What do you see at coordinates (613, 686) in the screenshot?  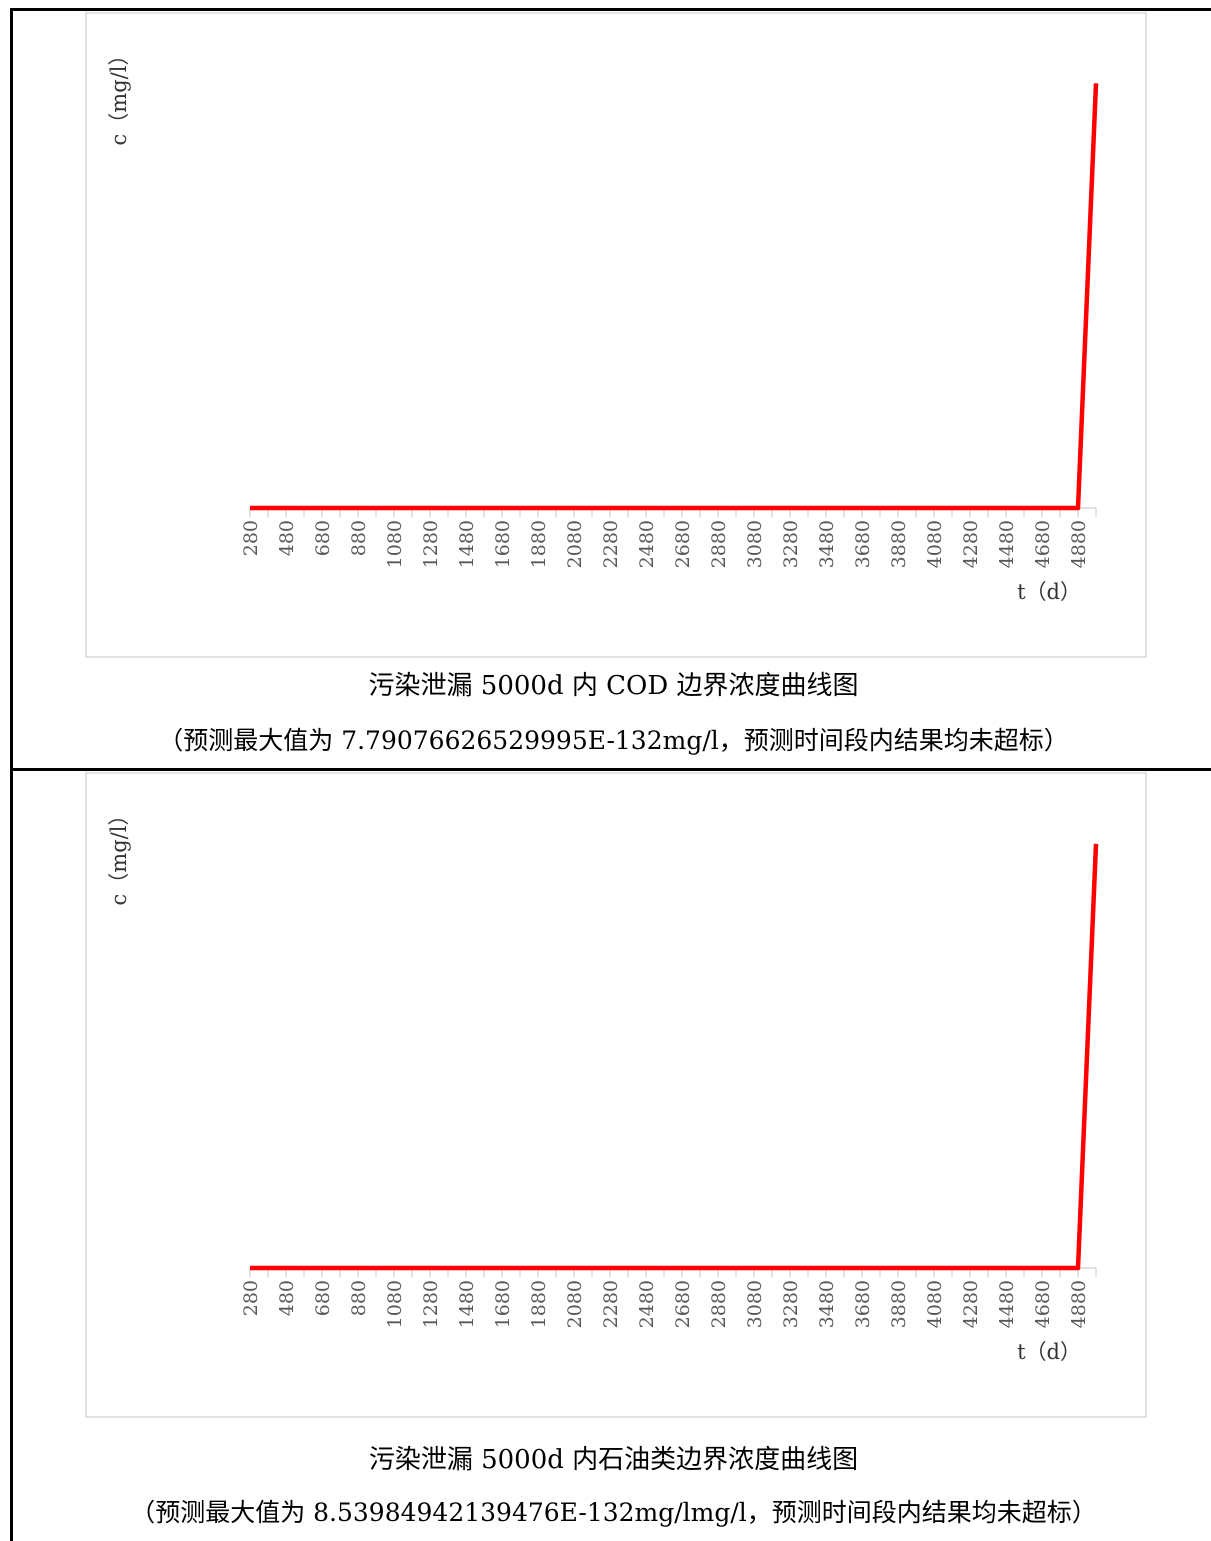 I see `chart-title: 污染泄漏 5000d 内 COD 边界浓度曲线图` at bounding box center [613, 686].